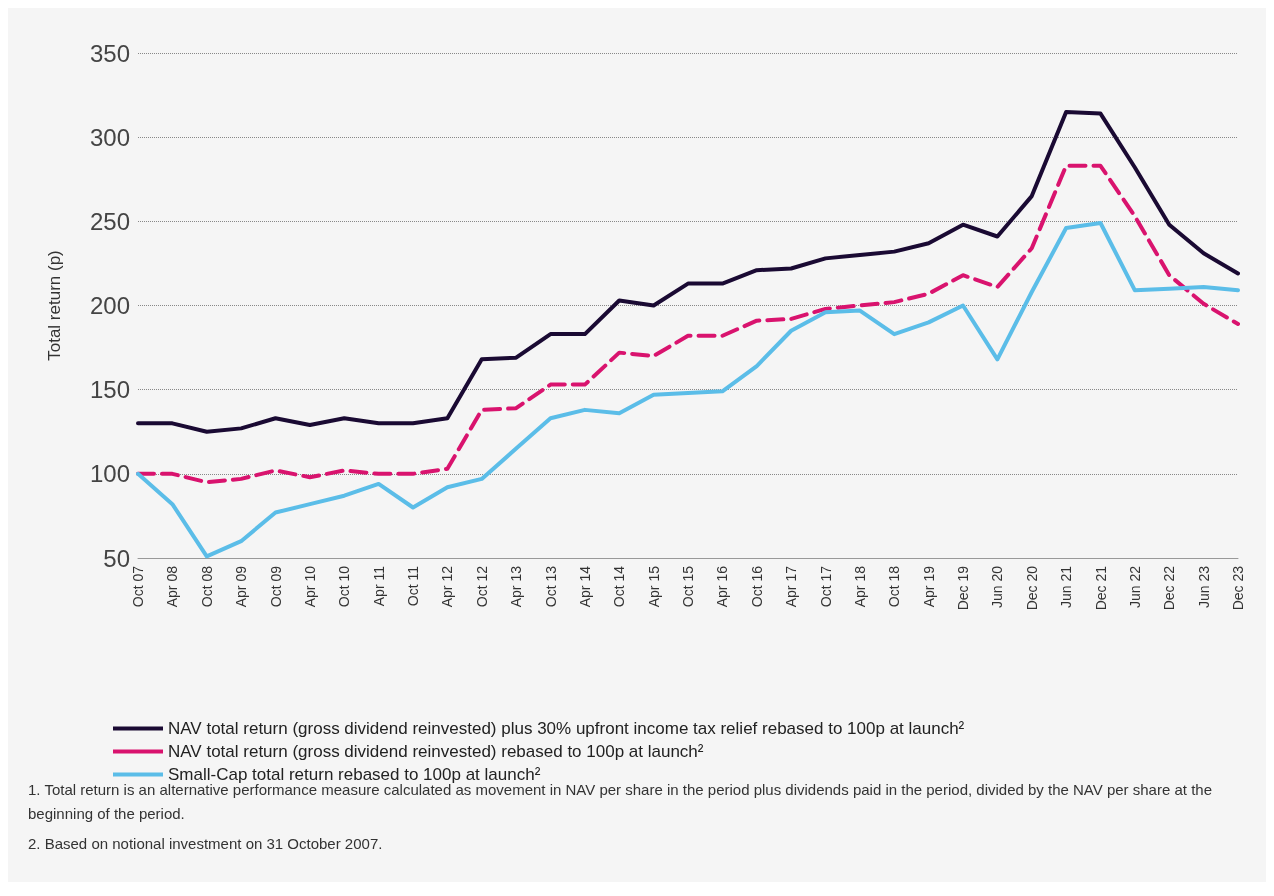 This screenshot has height=896, width=1274. I want to click on y-tick-label: 150, so click(109, 390).